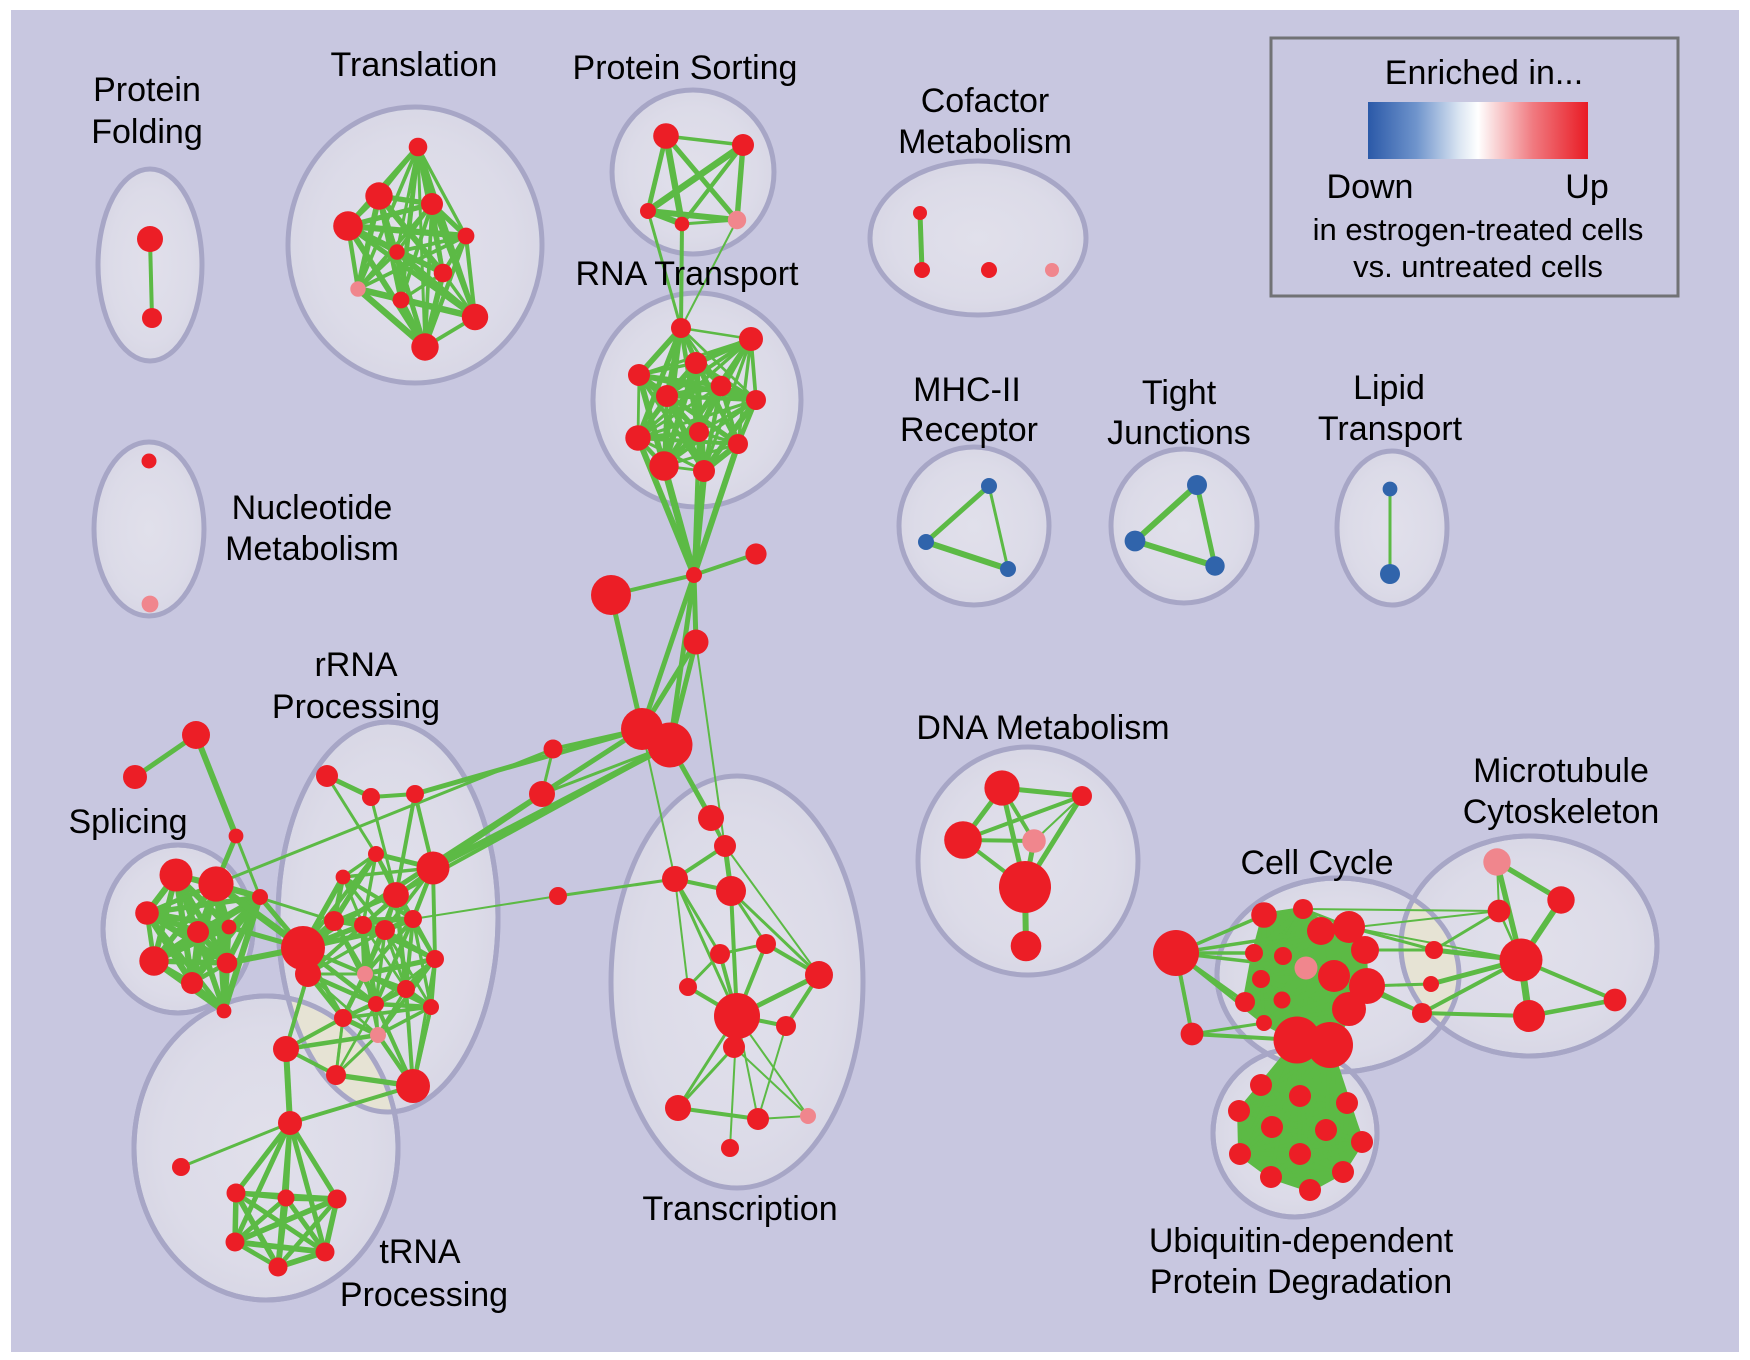 Image resolution: width=1750 pixels, height=1360 pixels. I want to click on svg-text: DNA Metabolism, so click(1042, 728).